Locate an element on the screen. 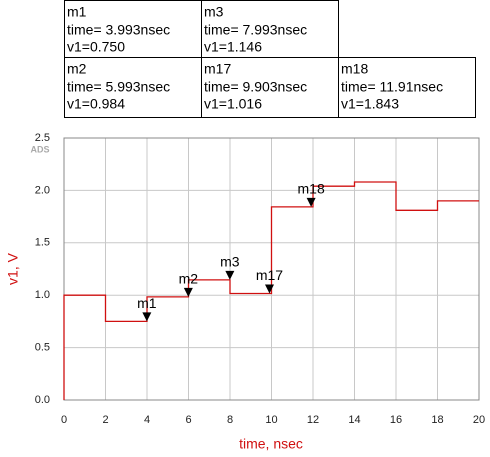 The width and height of the screenshot is (490, 457). x-tick-label: 12 is located at coordinates (313, 420).